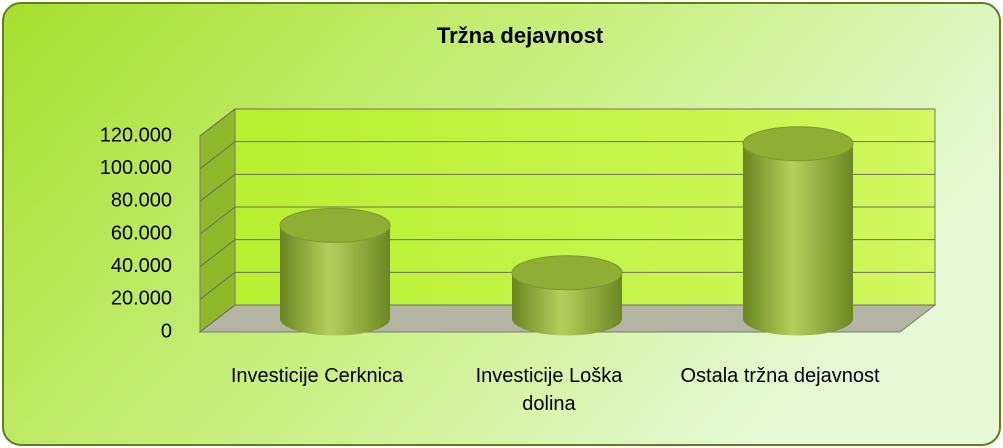  What do you see at coordinates (141, 201) in the screenshot?
I see `y-tick-label: 80.000` at bounding box center [141, 201].